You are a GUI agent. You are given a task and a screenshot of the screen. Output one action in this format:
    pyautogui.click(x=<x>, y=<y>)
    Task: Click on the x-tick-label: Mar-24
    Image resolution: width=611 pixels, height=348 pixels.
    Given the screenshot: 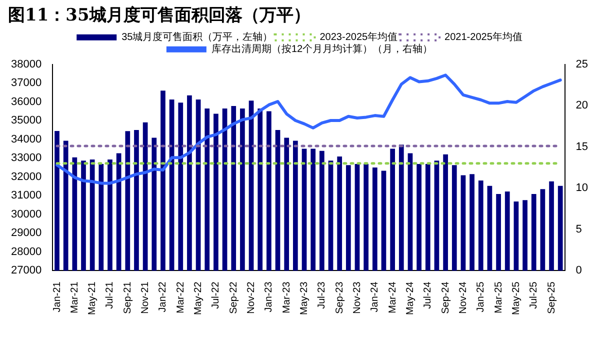 What is the action you would take?
    pyautogui.click(x=392, y=297)
    